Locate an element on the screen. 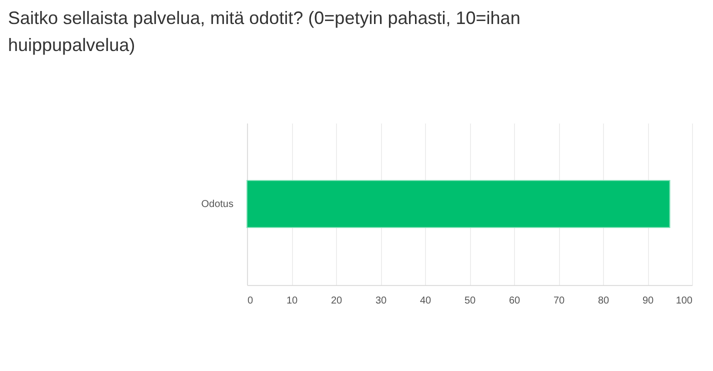 This screenshot has height=371, width=713. x-tick-label: 20 is located at coordinates (336, 301).